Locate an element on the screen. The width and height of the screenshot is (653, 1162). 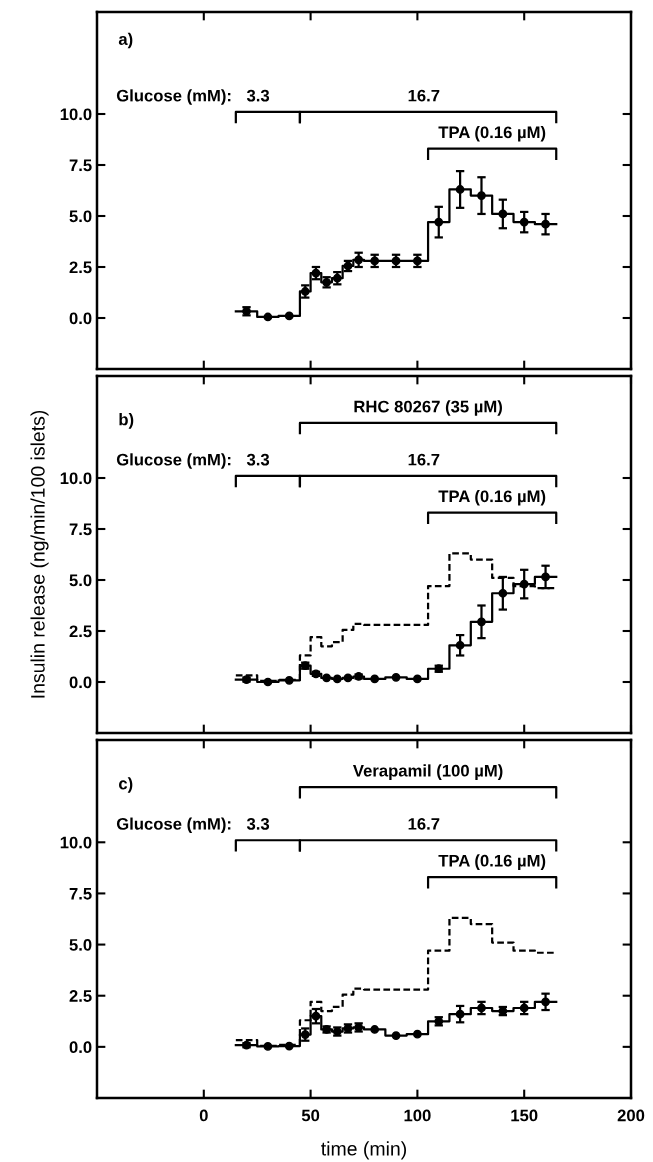
annotation: a) is located at coordinates (125, 40).